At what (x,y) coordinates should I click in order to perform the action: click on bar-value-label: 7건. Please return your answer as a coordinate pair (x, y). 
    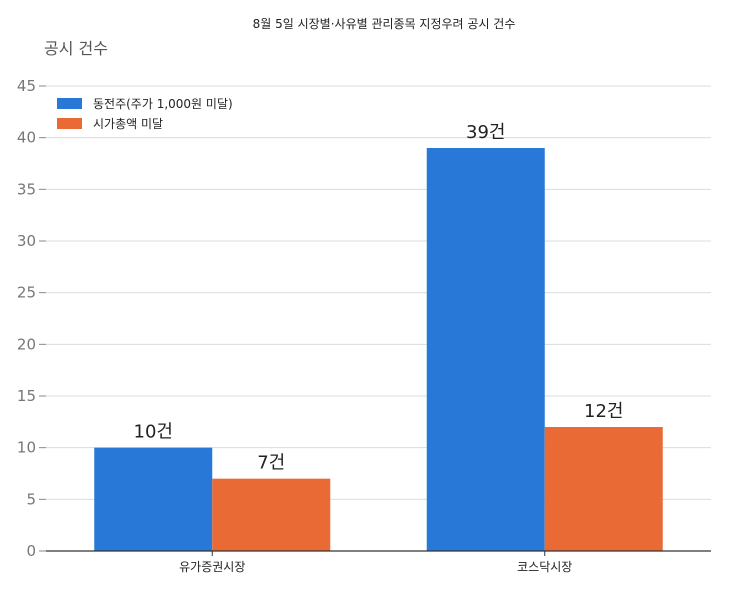
    Looking at the image, I should click on (271, 463).